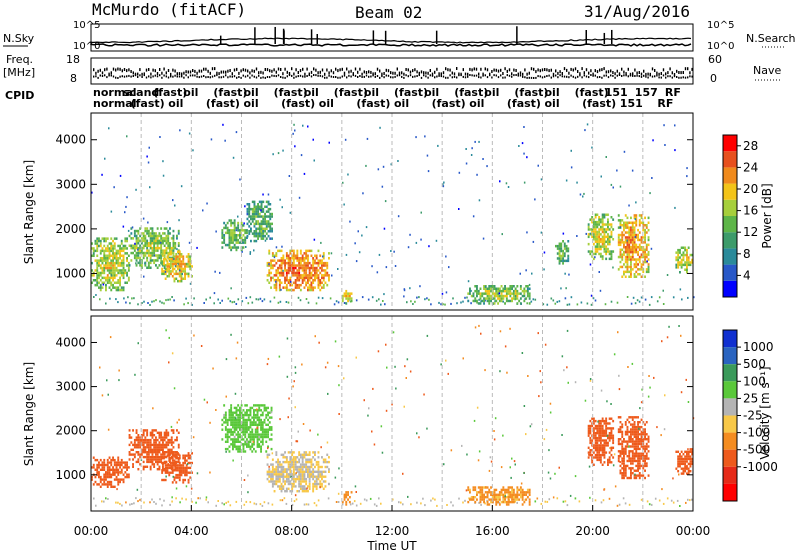 The height and width of the screenshot is (554, 800). What do you see at coordinates (665, 103) in the screenshot?
I see `cpid-label-item: RF` at bounding box center [665, 103].